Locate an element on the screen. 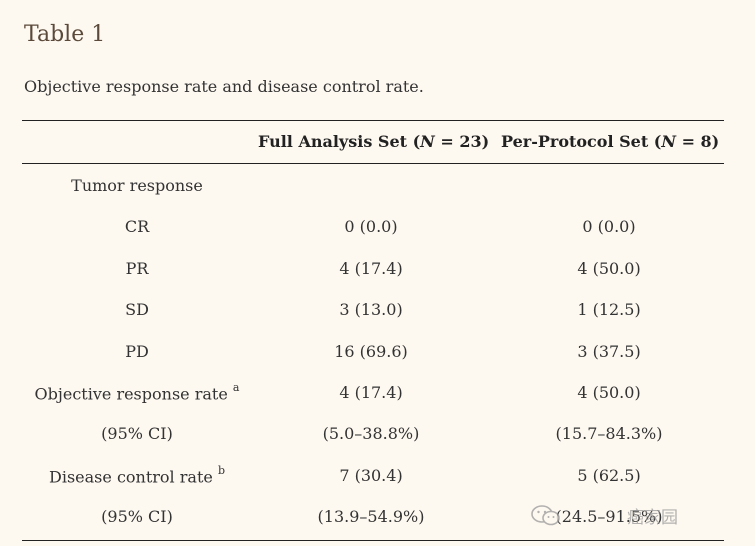 The height and width of the screenshot is (546, 755). cell-fas: 7 (30.4) is located at coordinates (371, 475).